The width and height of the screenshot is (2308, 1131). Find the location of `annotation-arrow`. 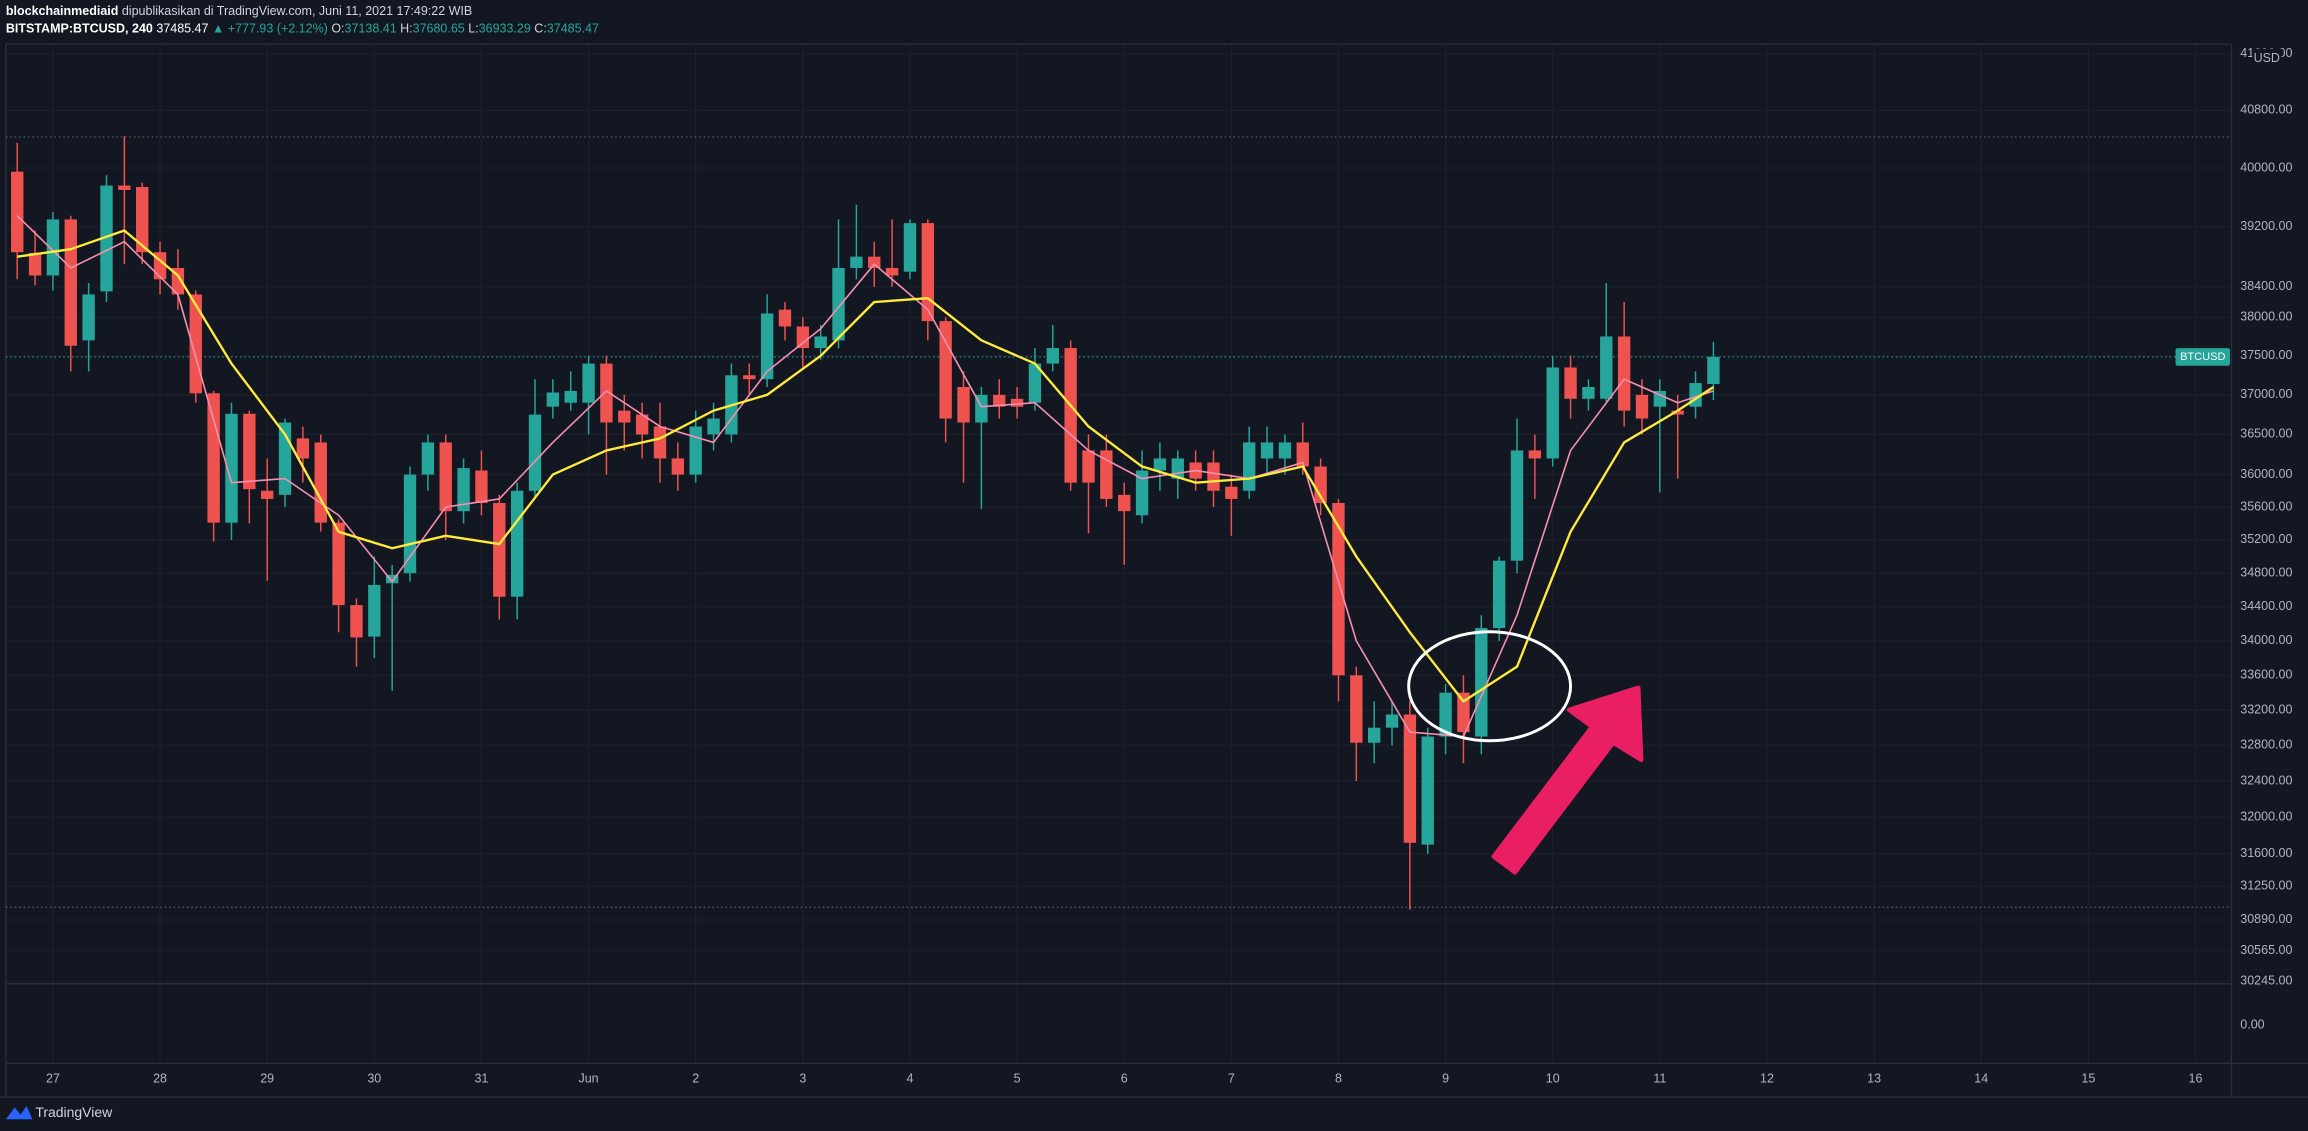

annotation-arrow is located at coordinates (1567, 780).